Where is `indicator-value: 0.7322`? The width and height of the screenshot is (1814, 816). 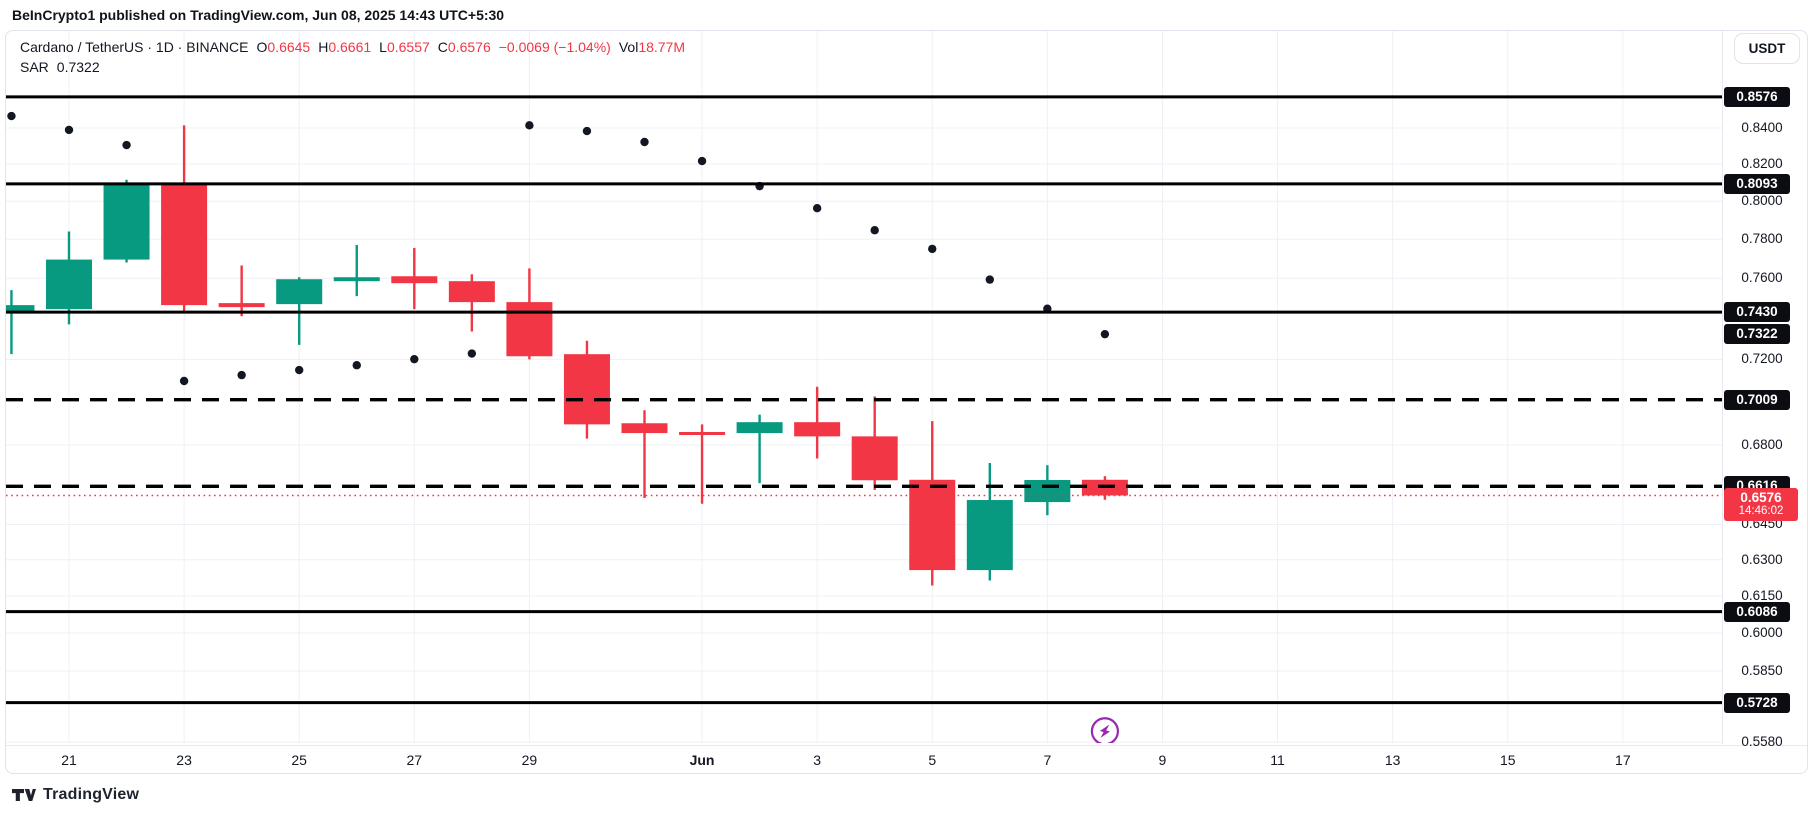 indicator-value: 0.7322 is located at coordinates (78, 67).